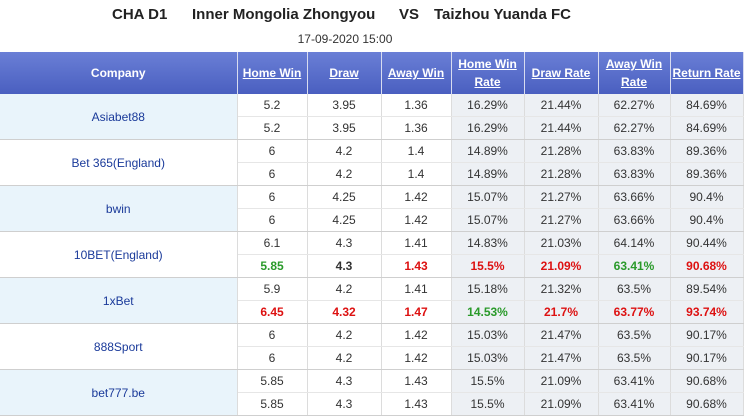  Describe the element at coordinates (488, 73) in the screenshot. I see `column-header: Home Win Rate` at that location.